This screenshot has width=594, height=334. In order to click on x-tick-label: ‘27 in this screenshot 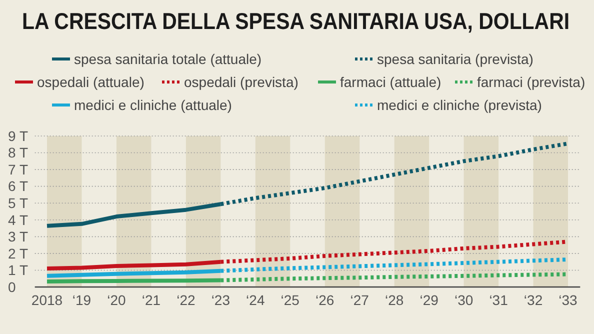, I will do `click(360, 300)`.